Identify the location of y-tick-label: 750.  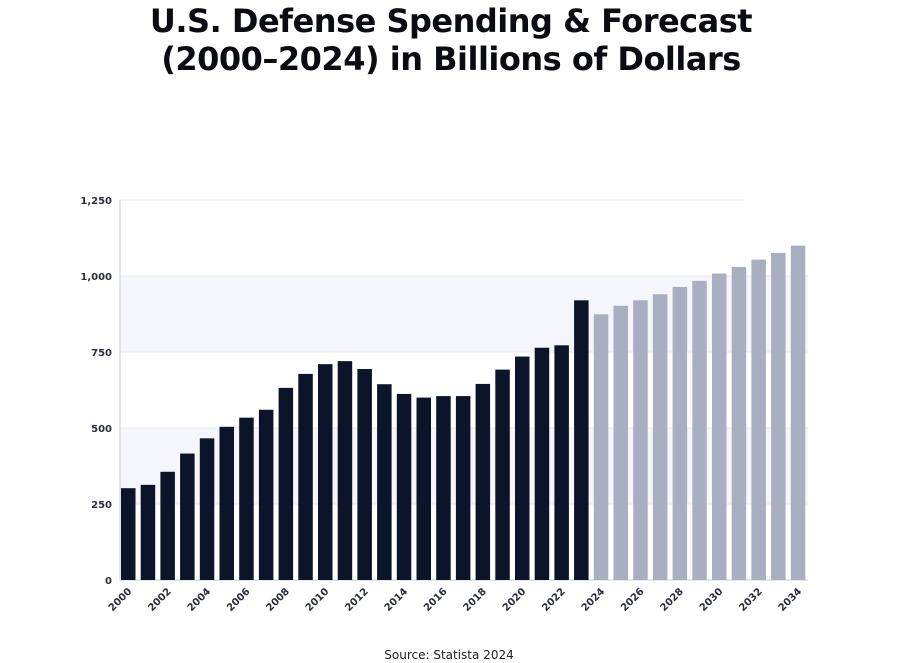
(101, 353).